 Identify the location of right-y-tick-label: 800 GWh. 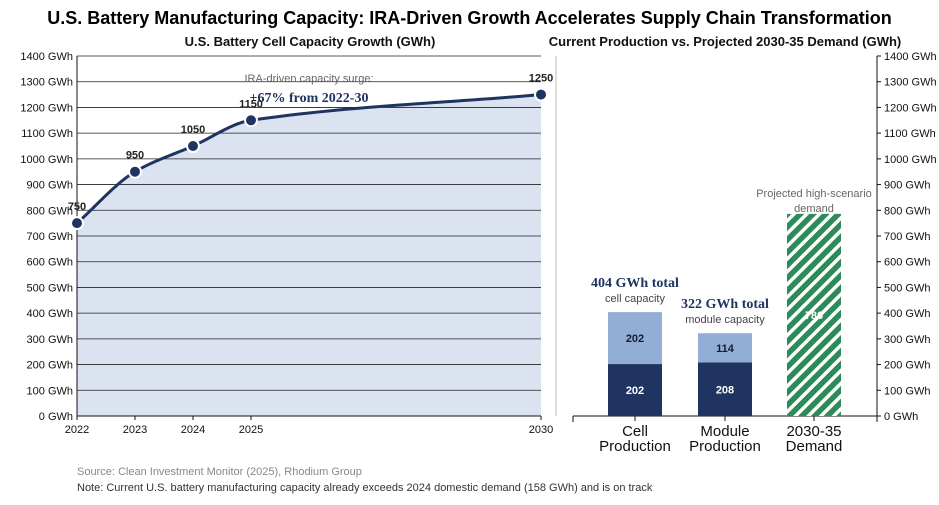
(907, 211).